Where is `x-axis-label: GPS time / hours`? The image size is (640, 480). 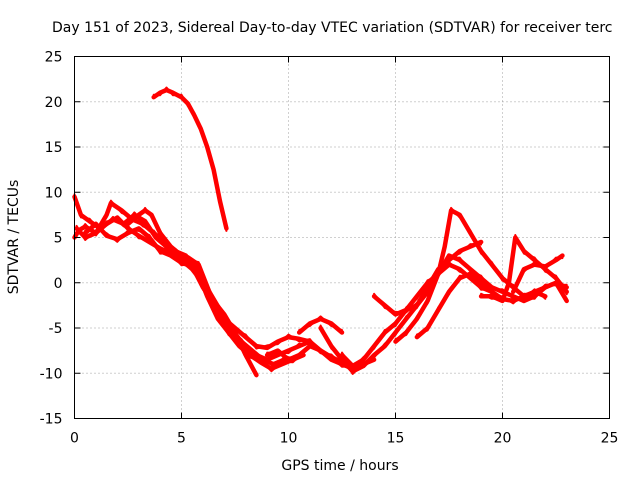 x-axis-label: GPS time / hours is located at coordinates (339, 466).